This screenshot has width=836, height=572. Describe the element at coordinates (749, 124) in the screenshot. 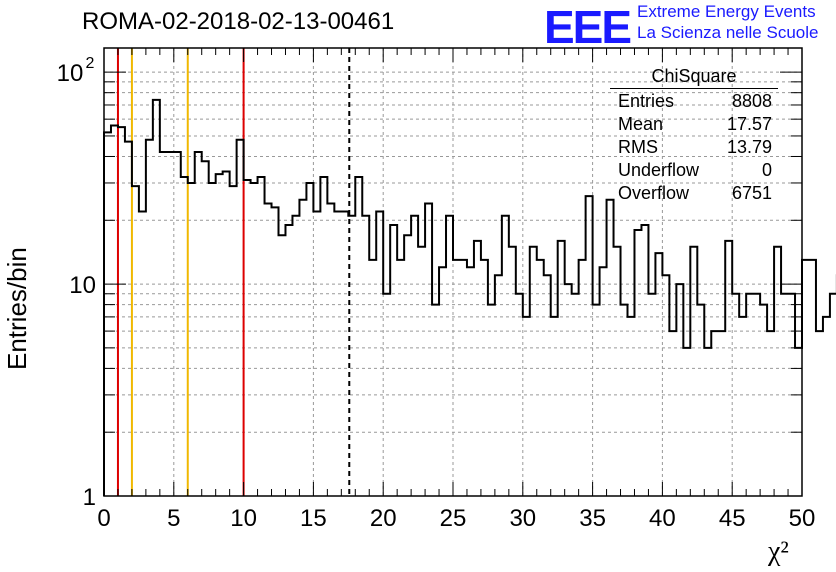

I see `stats-value: 17.57` at that location.